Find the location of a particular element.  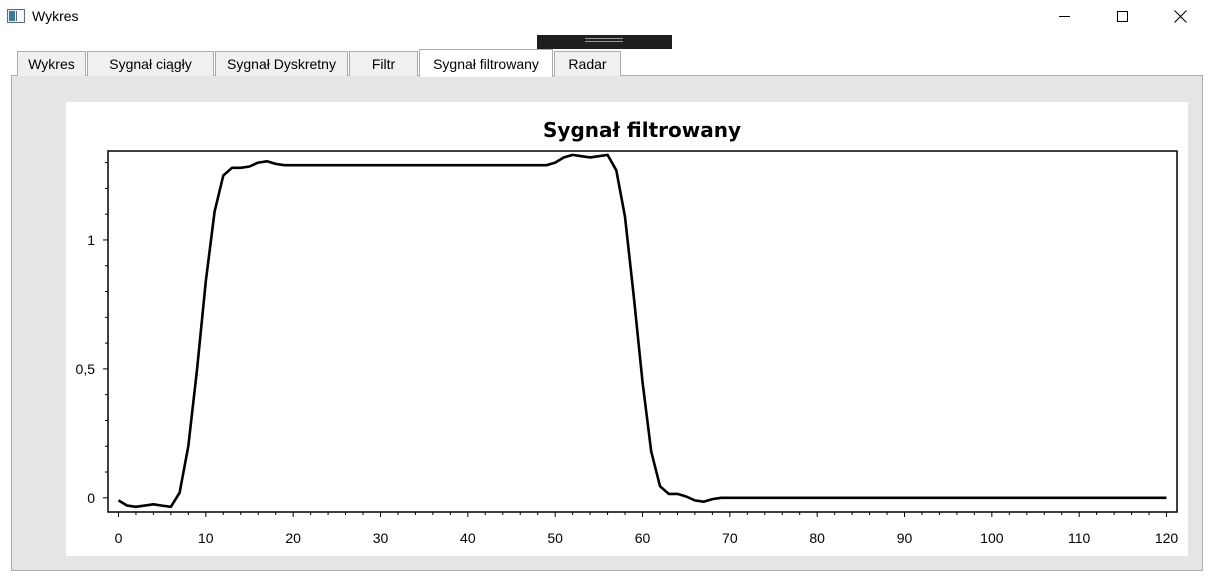

tab-label: Sygnał ciągły is located at coordinates (150, 64).